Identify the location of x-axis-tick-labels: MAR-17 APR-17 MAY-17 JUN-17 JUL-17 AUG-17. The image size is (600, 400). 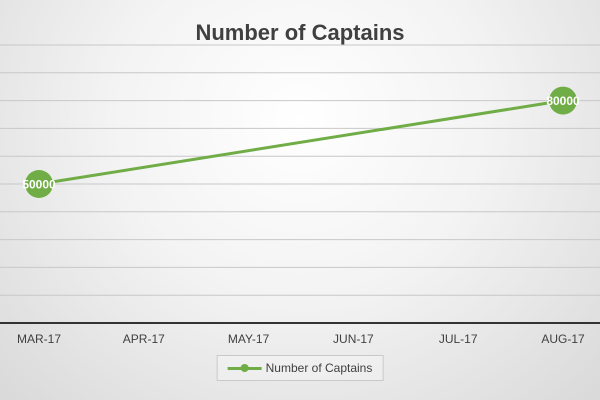
(301, 339).